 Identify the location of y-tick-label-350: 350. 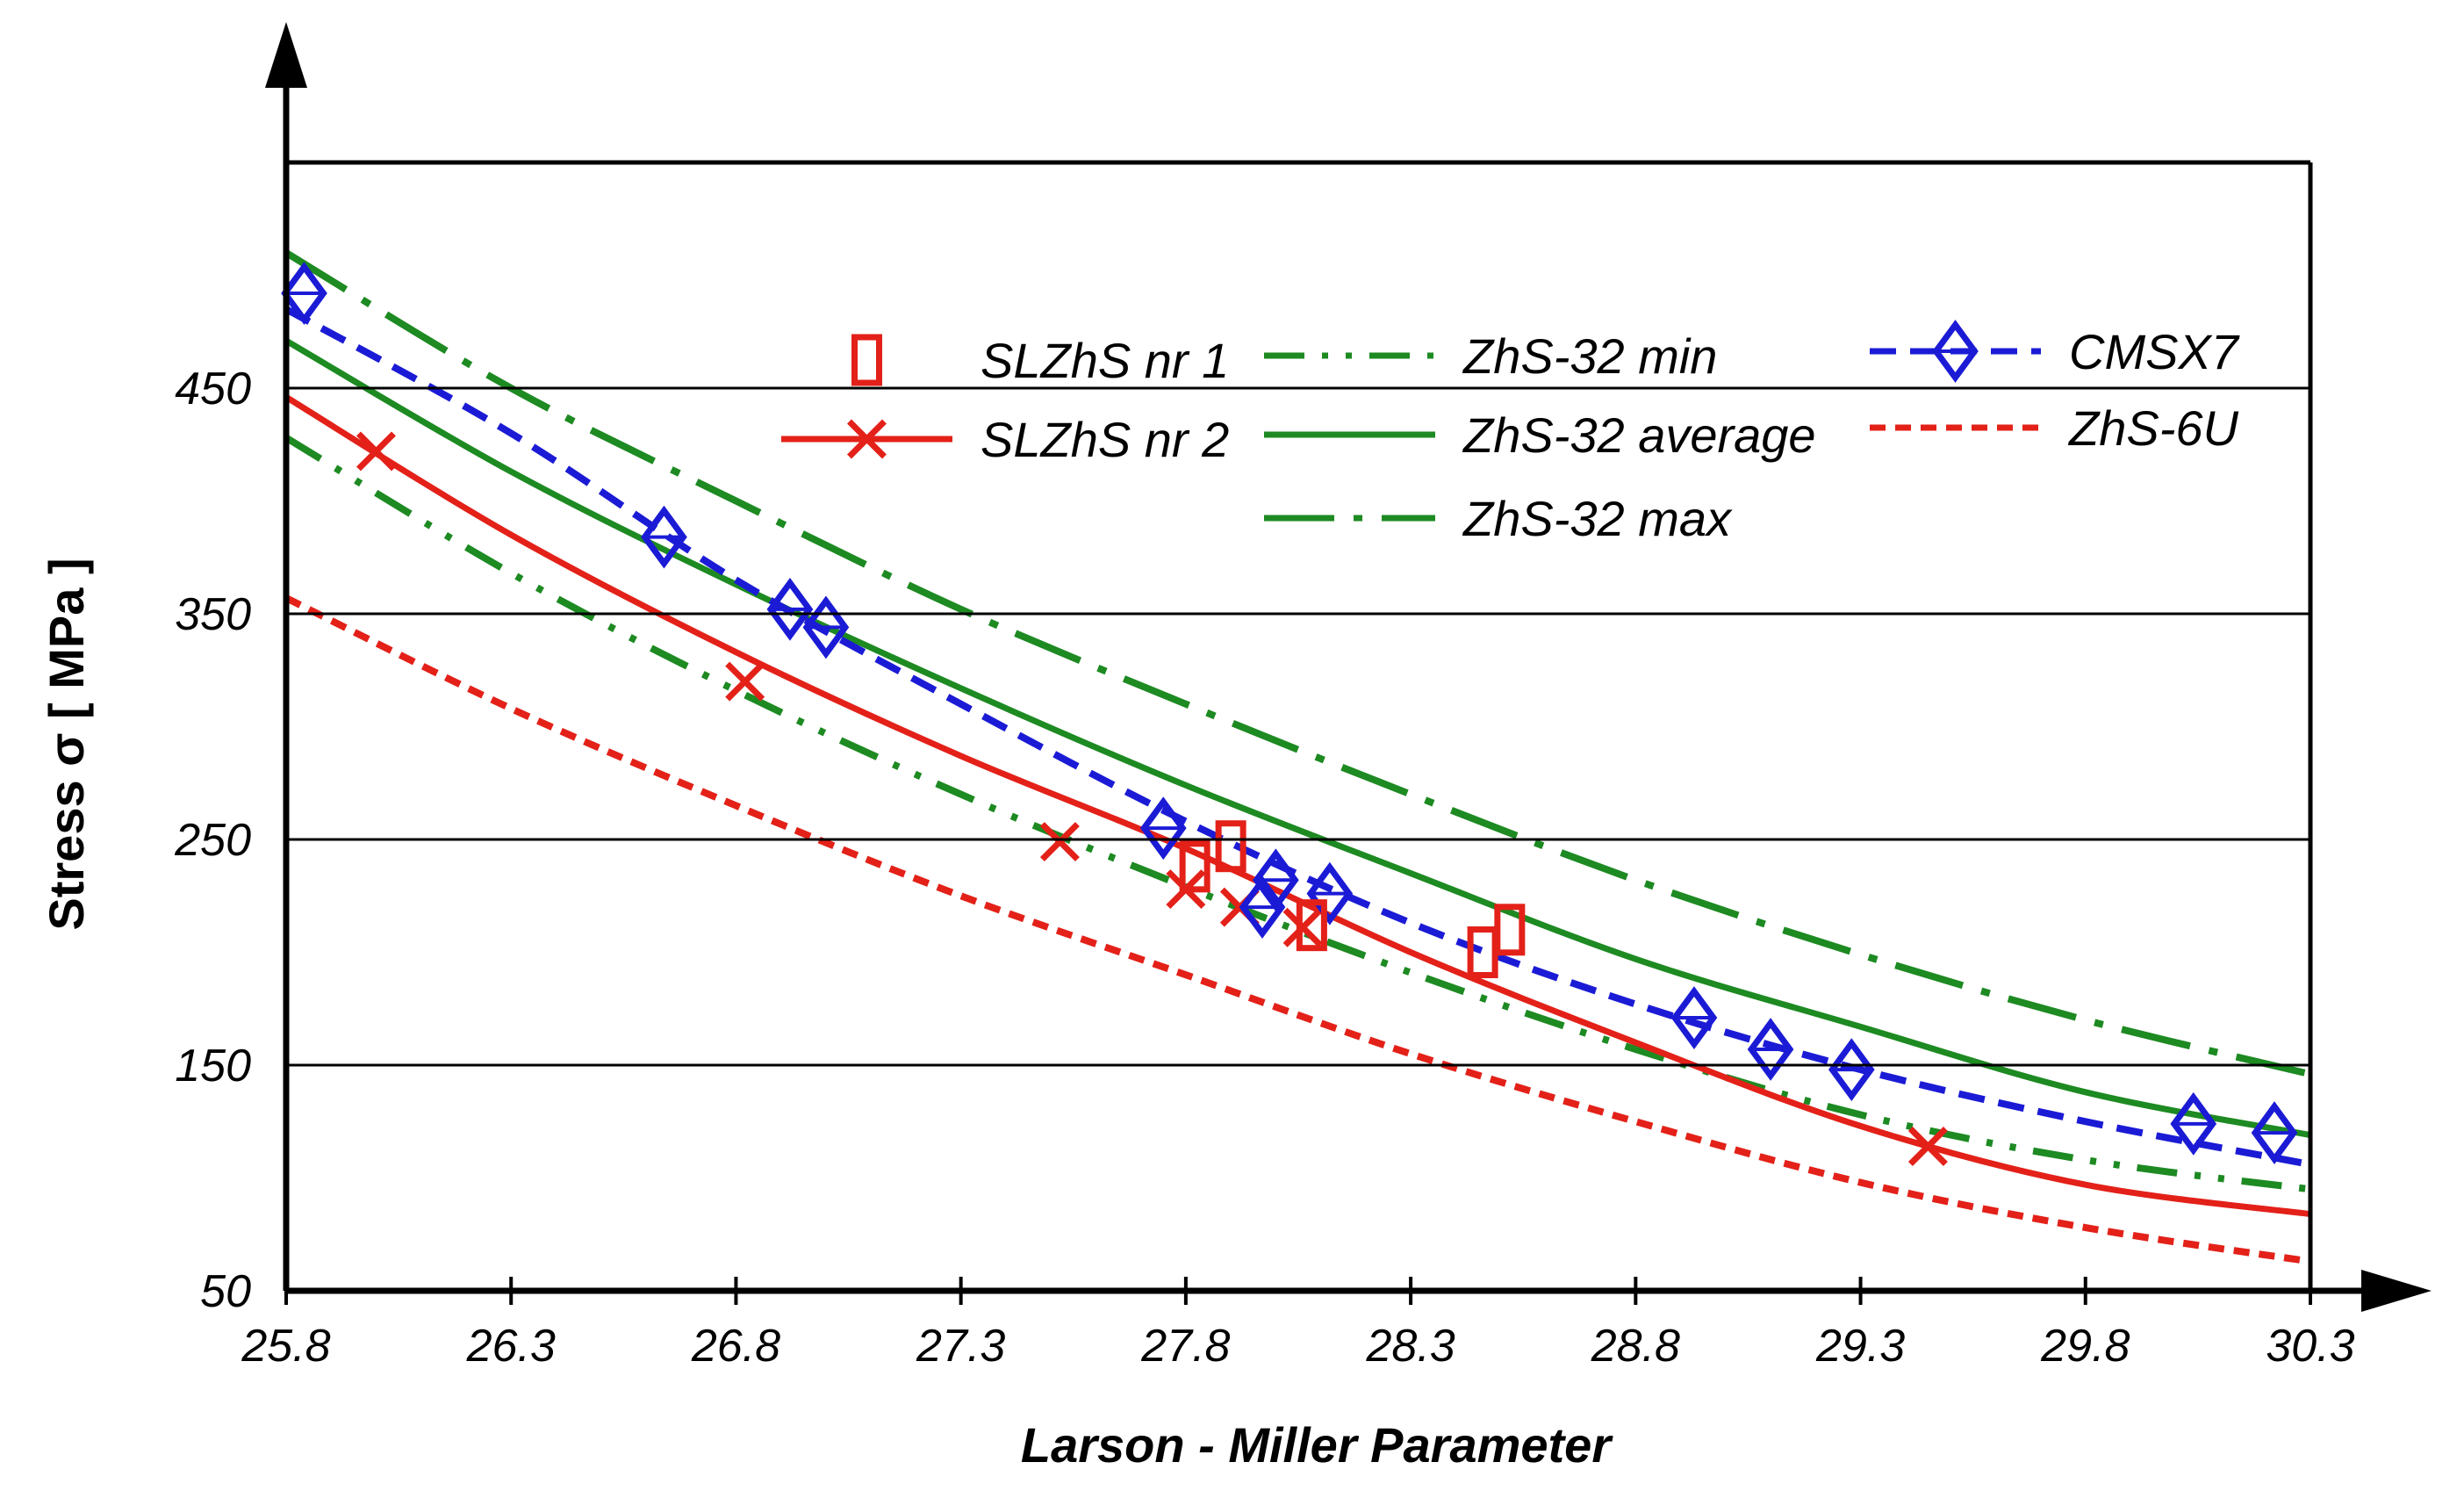
(213, 614).